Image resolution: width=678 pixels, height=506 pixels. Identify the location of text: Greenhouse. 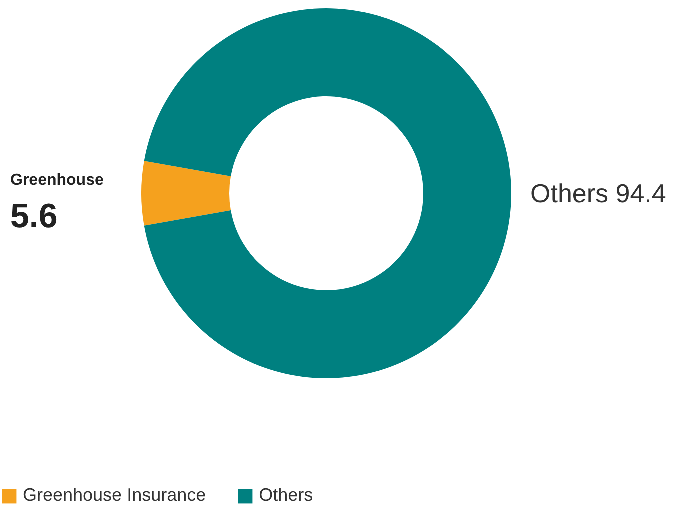
(57, 180).